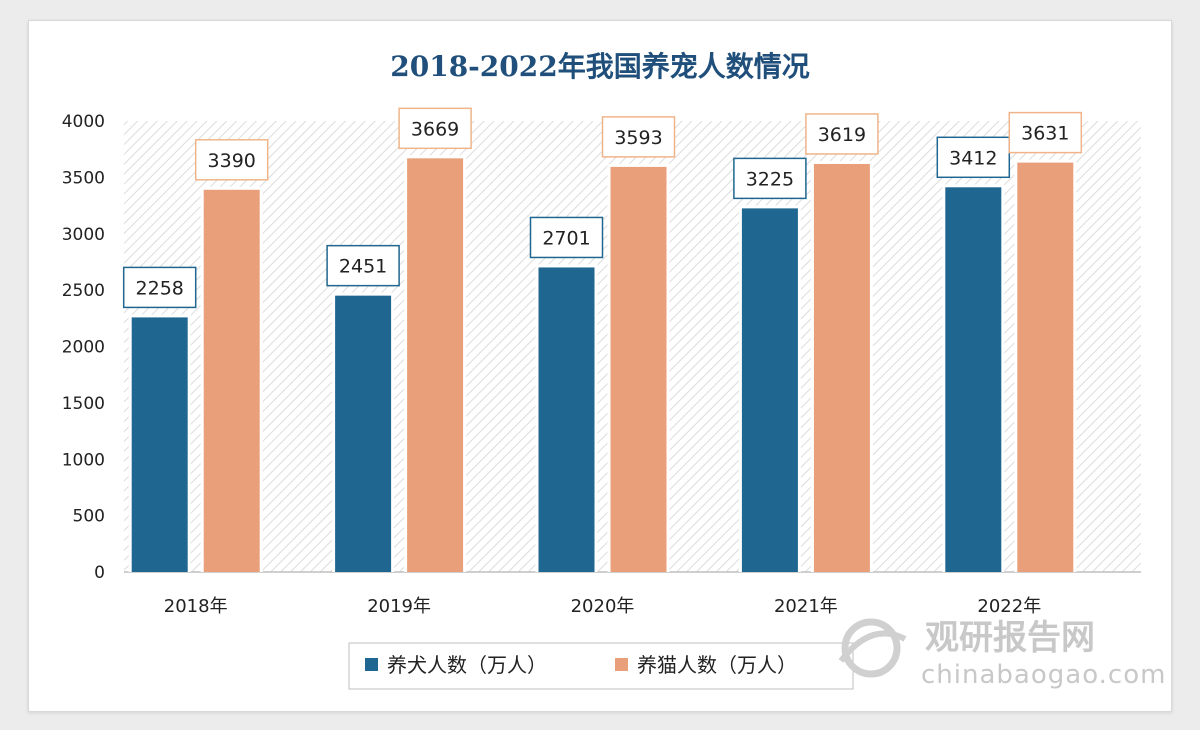  I want to click on watermark-text-en: chinabaogao.com, so click(1043, 675).